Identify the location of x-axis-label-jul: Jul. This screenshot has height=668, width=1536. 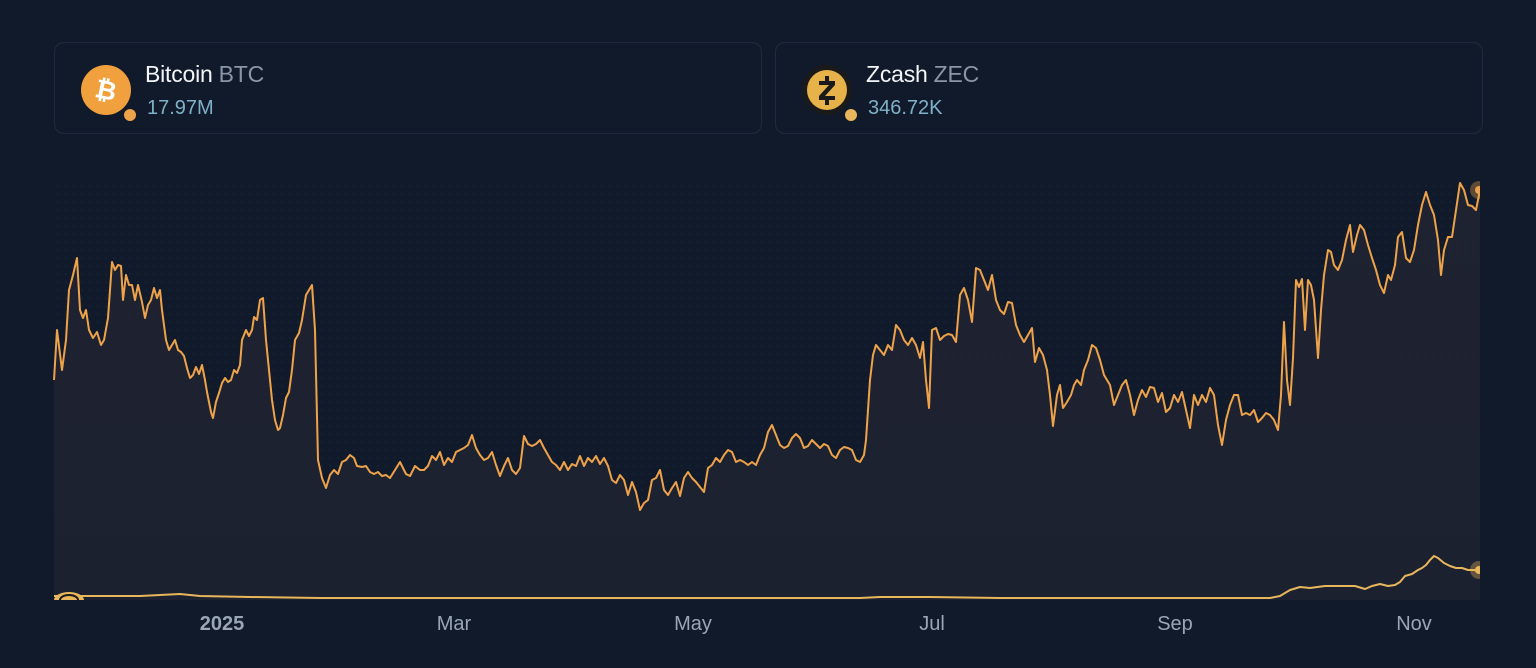
(932, 624).